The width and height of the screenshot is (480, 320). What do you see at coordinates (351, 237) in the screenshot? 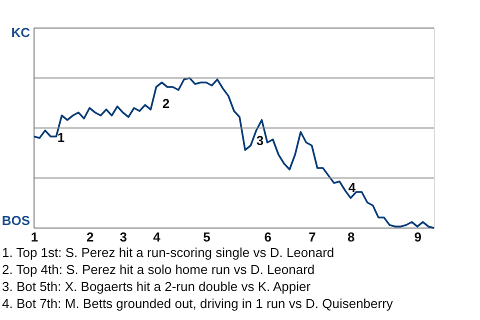
I see `x-tick-label: 8` at bounding box center [351, 237].